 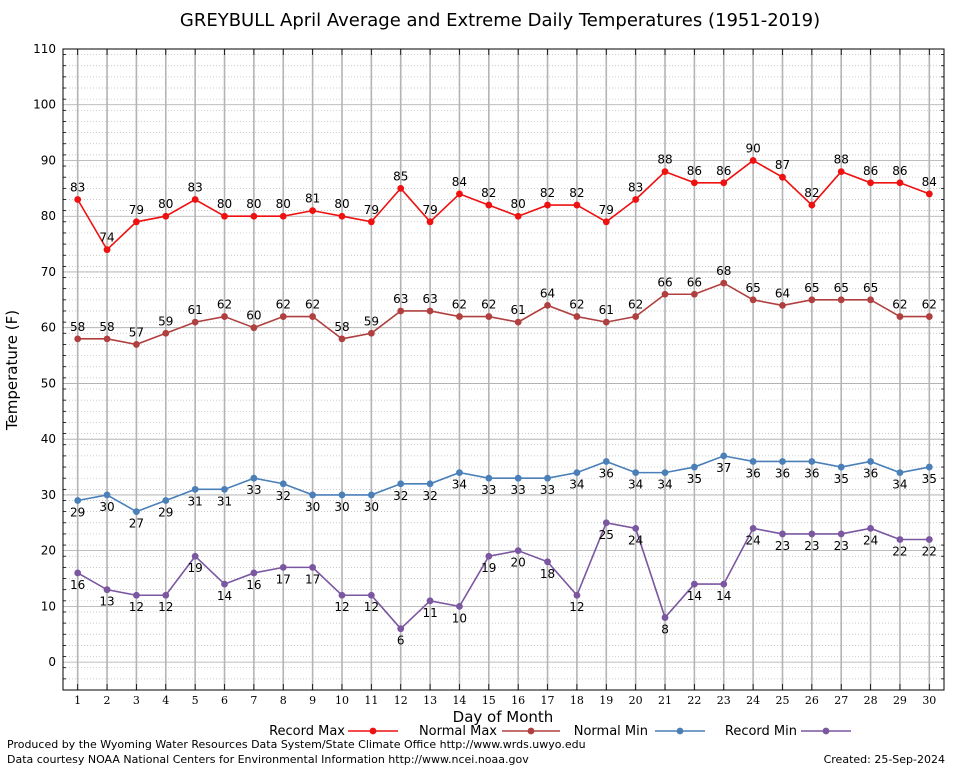 I want to click on y-tick-label: 50, so click(x=48, y=383).